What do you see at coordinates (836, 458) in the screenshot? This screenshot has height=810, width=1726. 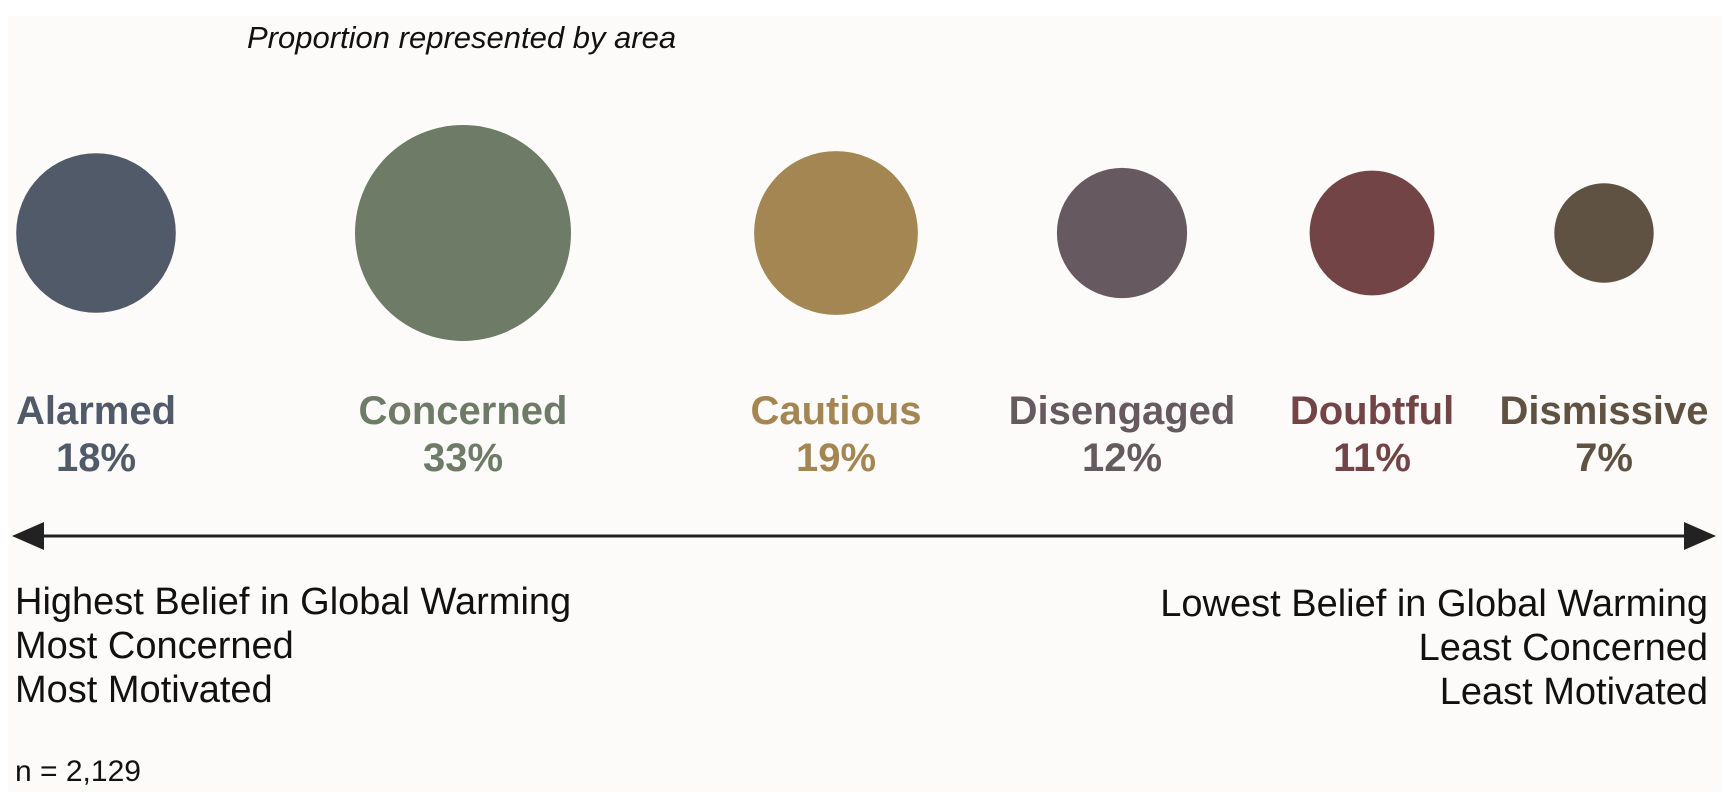 I see `value-label-cautious: 19%` at bounding box center [836, 458].